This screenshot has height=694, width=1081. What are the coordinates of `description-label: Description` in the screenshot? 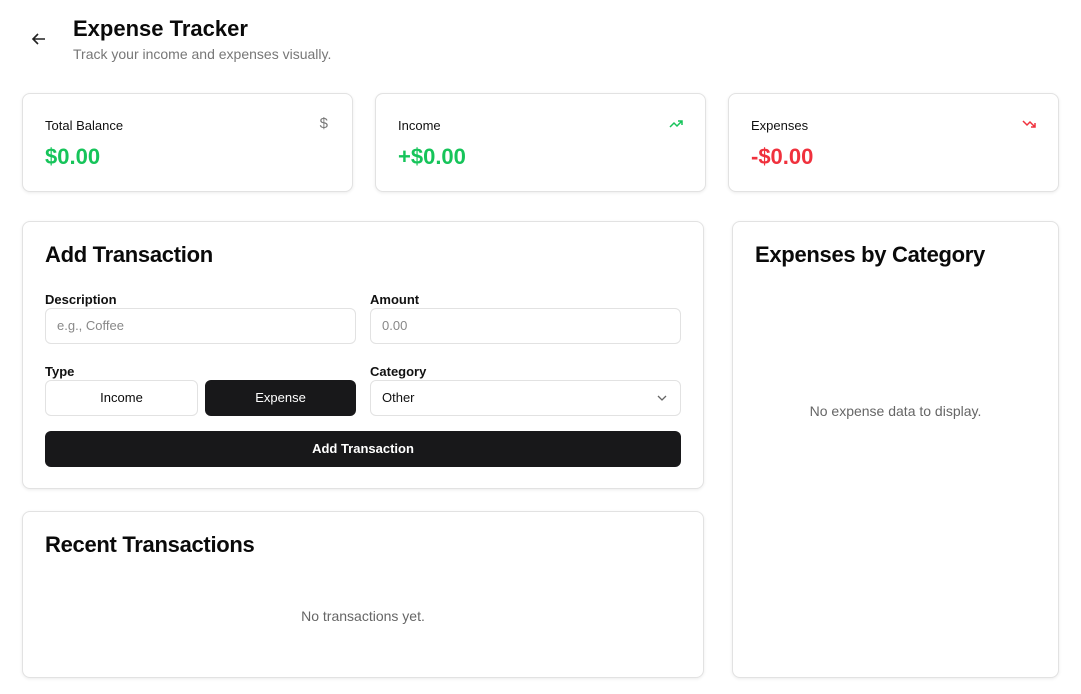 It's located at (81, 299).